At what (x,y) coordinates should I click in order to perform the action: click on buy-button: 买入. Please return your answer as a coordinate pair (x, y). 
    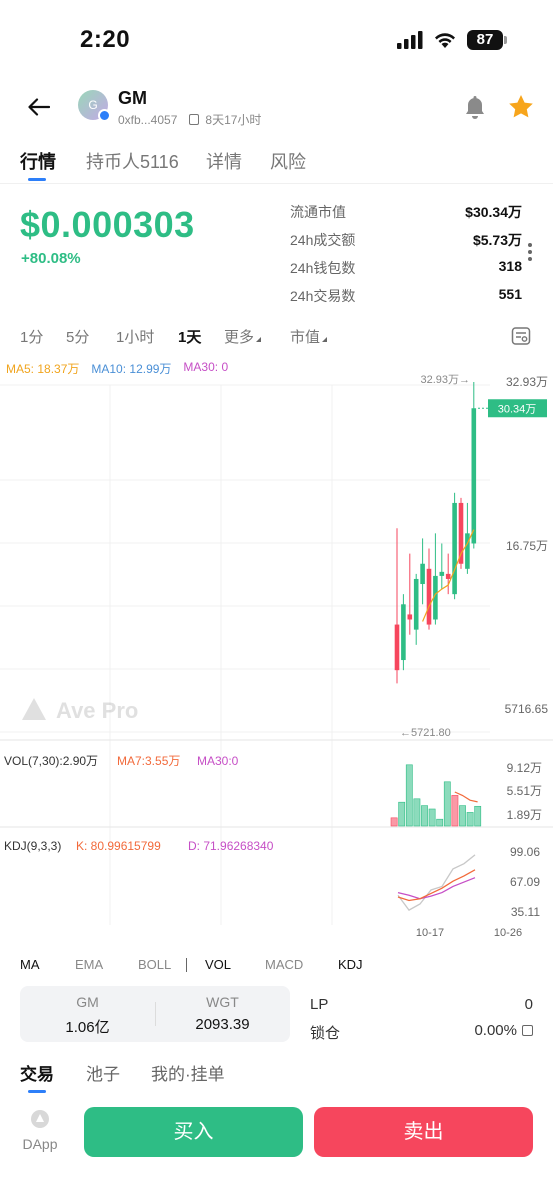
    Looking at the image, I should click on (193, 1132).